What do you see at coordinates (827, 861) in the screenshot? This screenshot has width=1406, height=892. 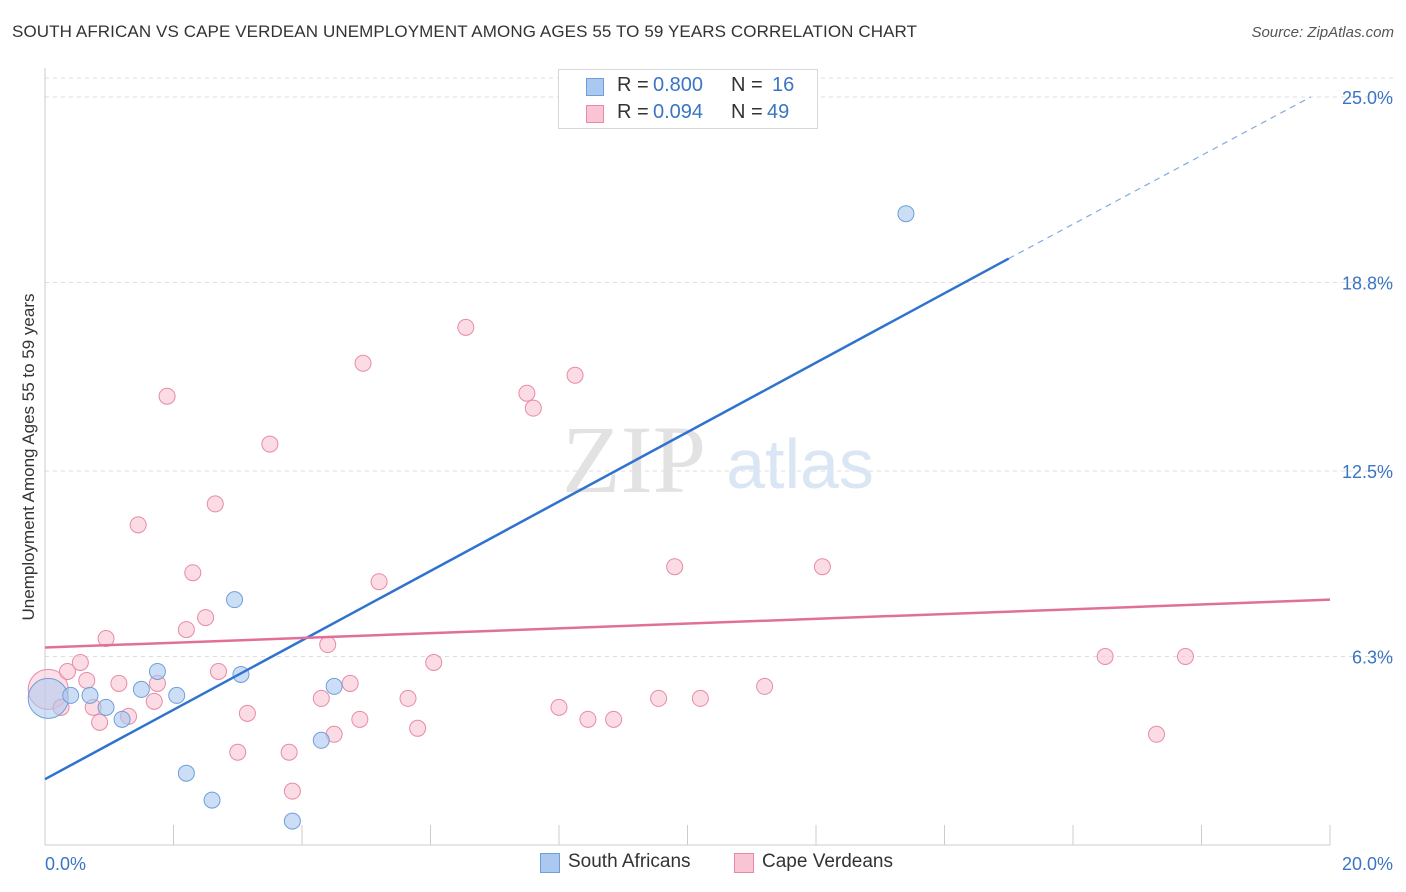 I see `bottom-legend-label: Cape Verdeans` at bounding box center [827, 861].